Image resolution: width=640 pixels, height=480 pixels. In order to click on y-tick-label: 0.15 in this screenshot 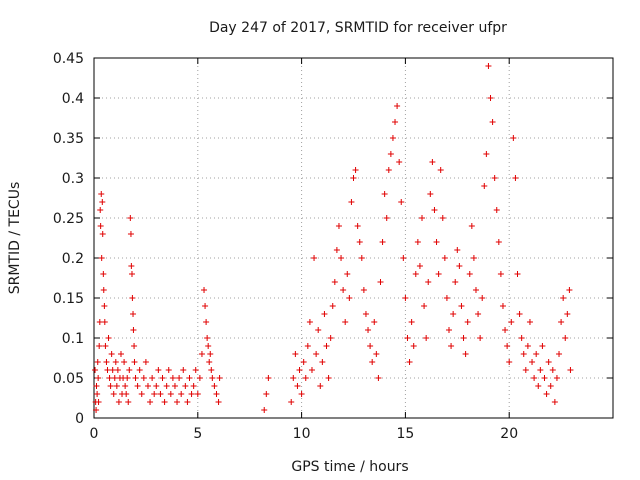, I will do `click(68, 299)`.